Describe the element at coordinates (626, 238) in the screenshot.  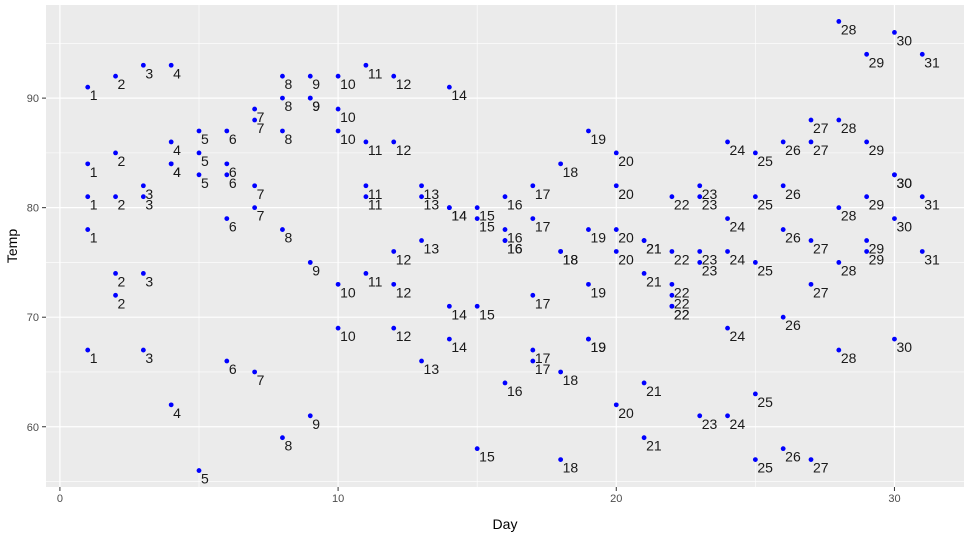
I see `data-label: 20` at that location.